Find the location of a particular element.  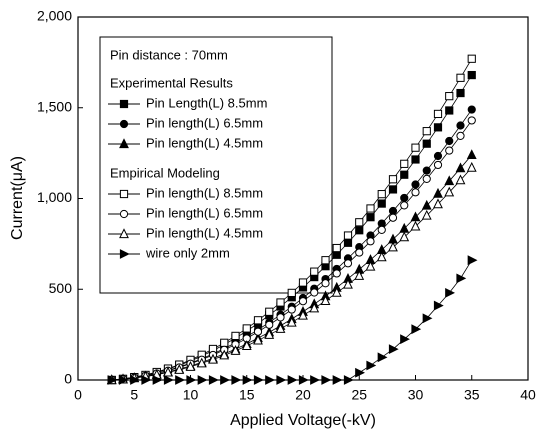

y-tick-label: 2,000 is located at coordinates (54, 16).